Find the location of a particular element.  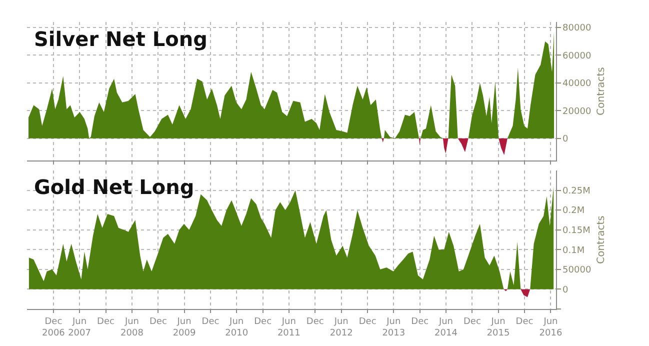

y-tick-label: 0.1M is located at coordinates (573, 251).